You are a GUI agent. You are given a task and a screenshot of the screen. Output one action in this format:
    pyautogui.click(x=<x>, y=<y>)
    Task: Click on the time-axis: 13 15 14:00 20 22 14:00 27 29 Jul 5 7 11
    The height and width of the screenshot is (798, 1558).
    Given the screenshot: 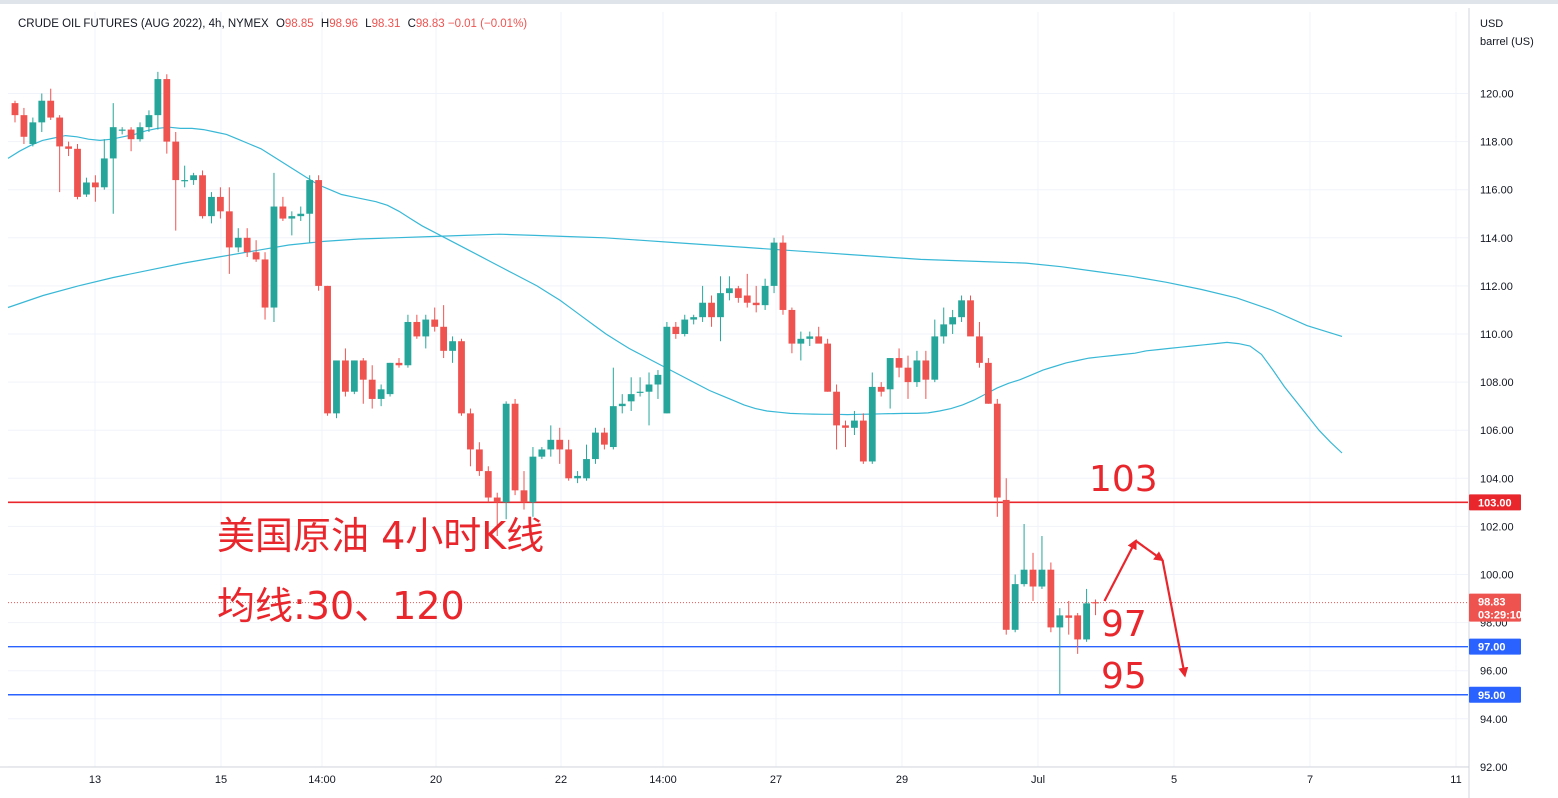 What is the action you would take?
    pyautogui.click(x=734, y=776)
    